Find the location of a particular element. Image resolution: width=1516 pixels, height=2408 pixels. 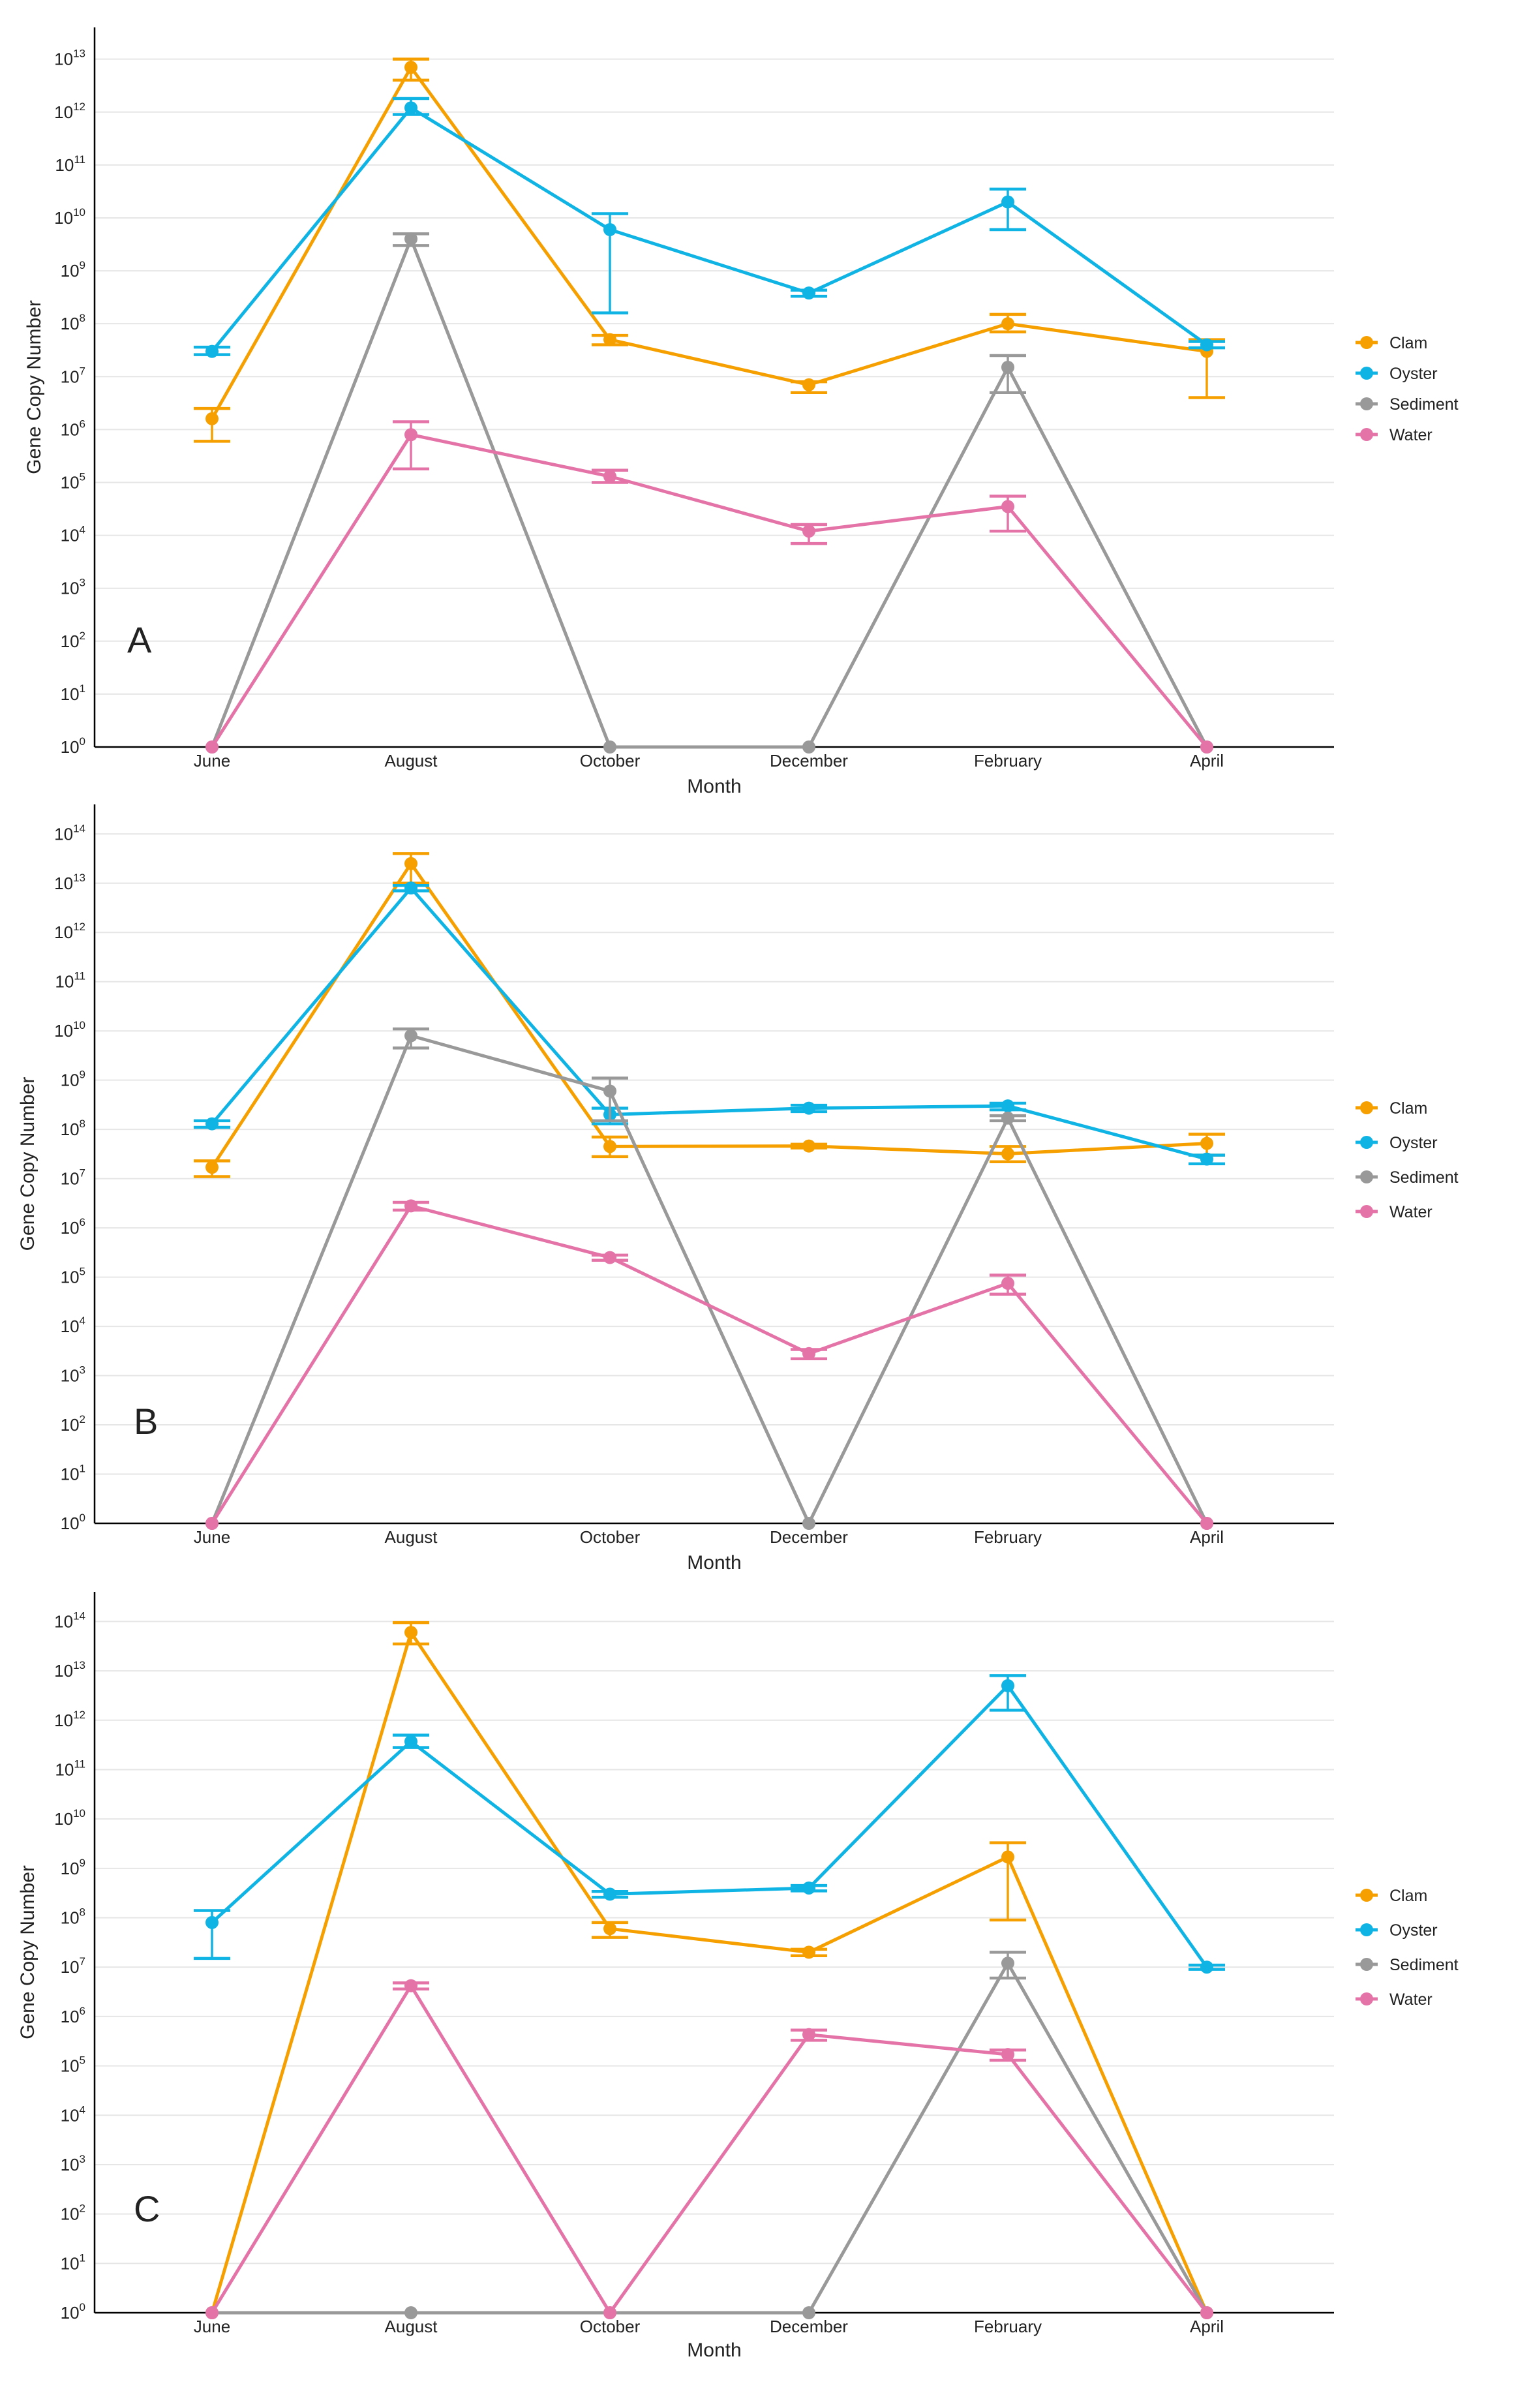

y-tick-label: 10¹¹ is located at coordinates (70, 164).